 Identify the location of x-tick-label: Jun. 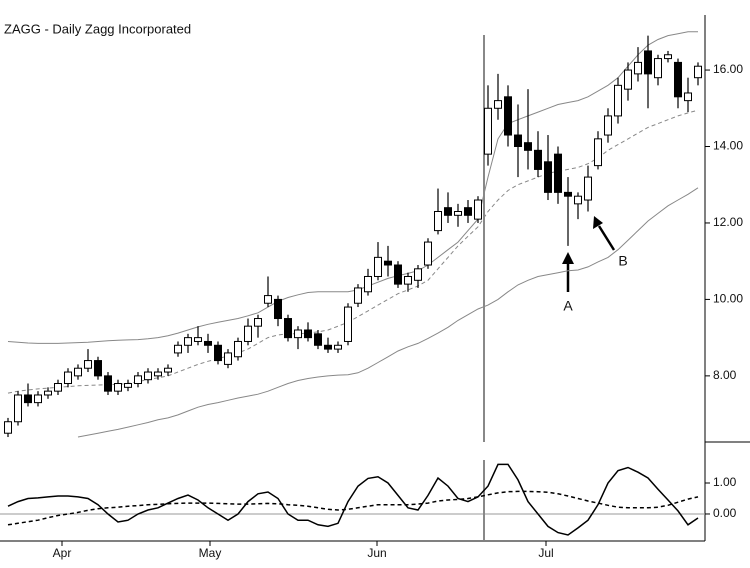
(376, 553).